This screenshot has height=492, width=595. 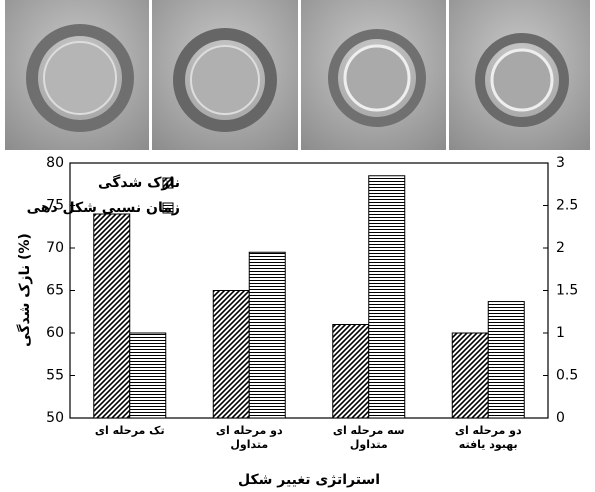 What do you see at coordinates (560, 418) in the screenshot?
I see `y2-tick-label: 0` at bounding box center [560, 418].